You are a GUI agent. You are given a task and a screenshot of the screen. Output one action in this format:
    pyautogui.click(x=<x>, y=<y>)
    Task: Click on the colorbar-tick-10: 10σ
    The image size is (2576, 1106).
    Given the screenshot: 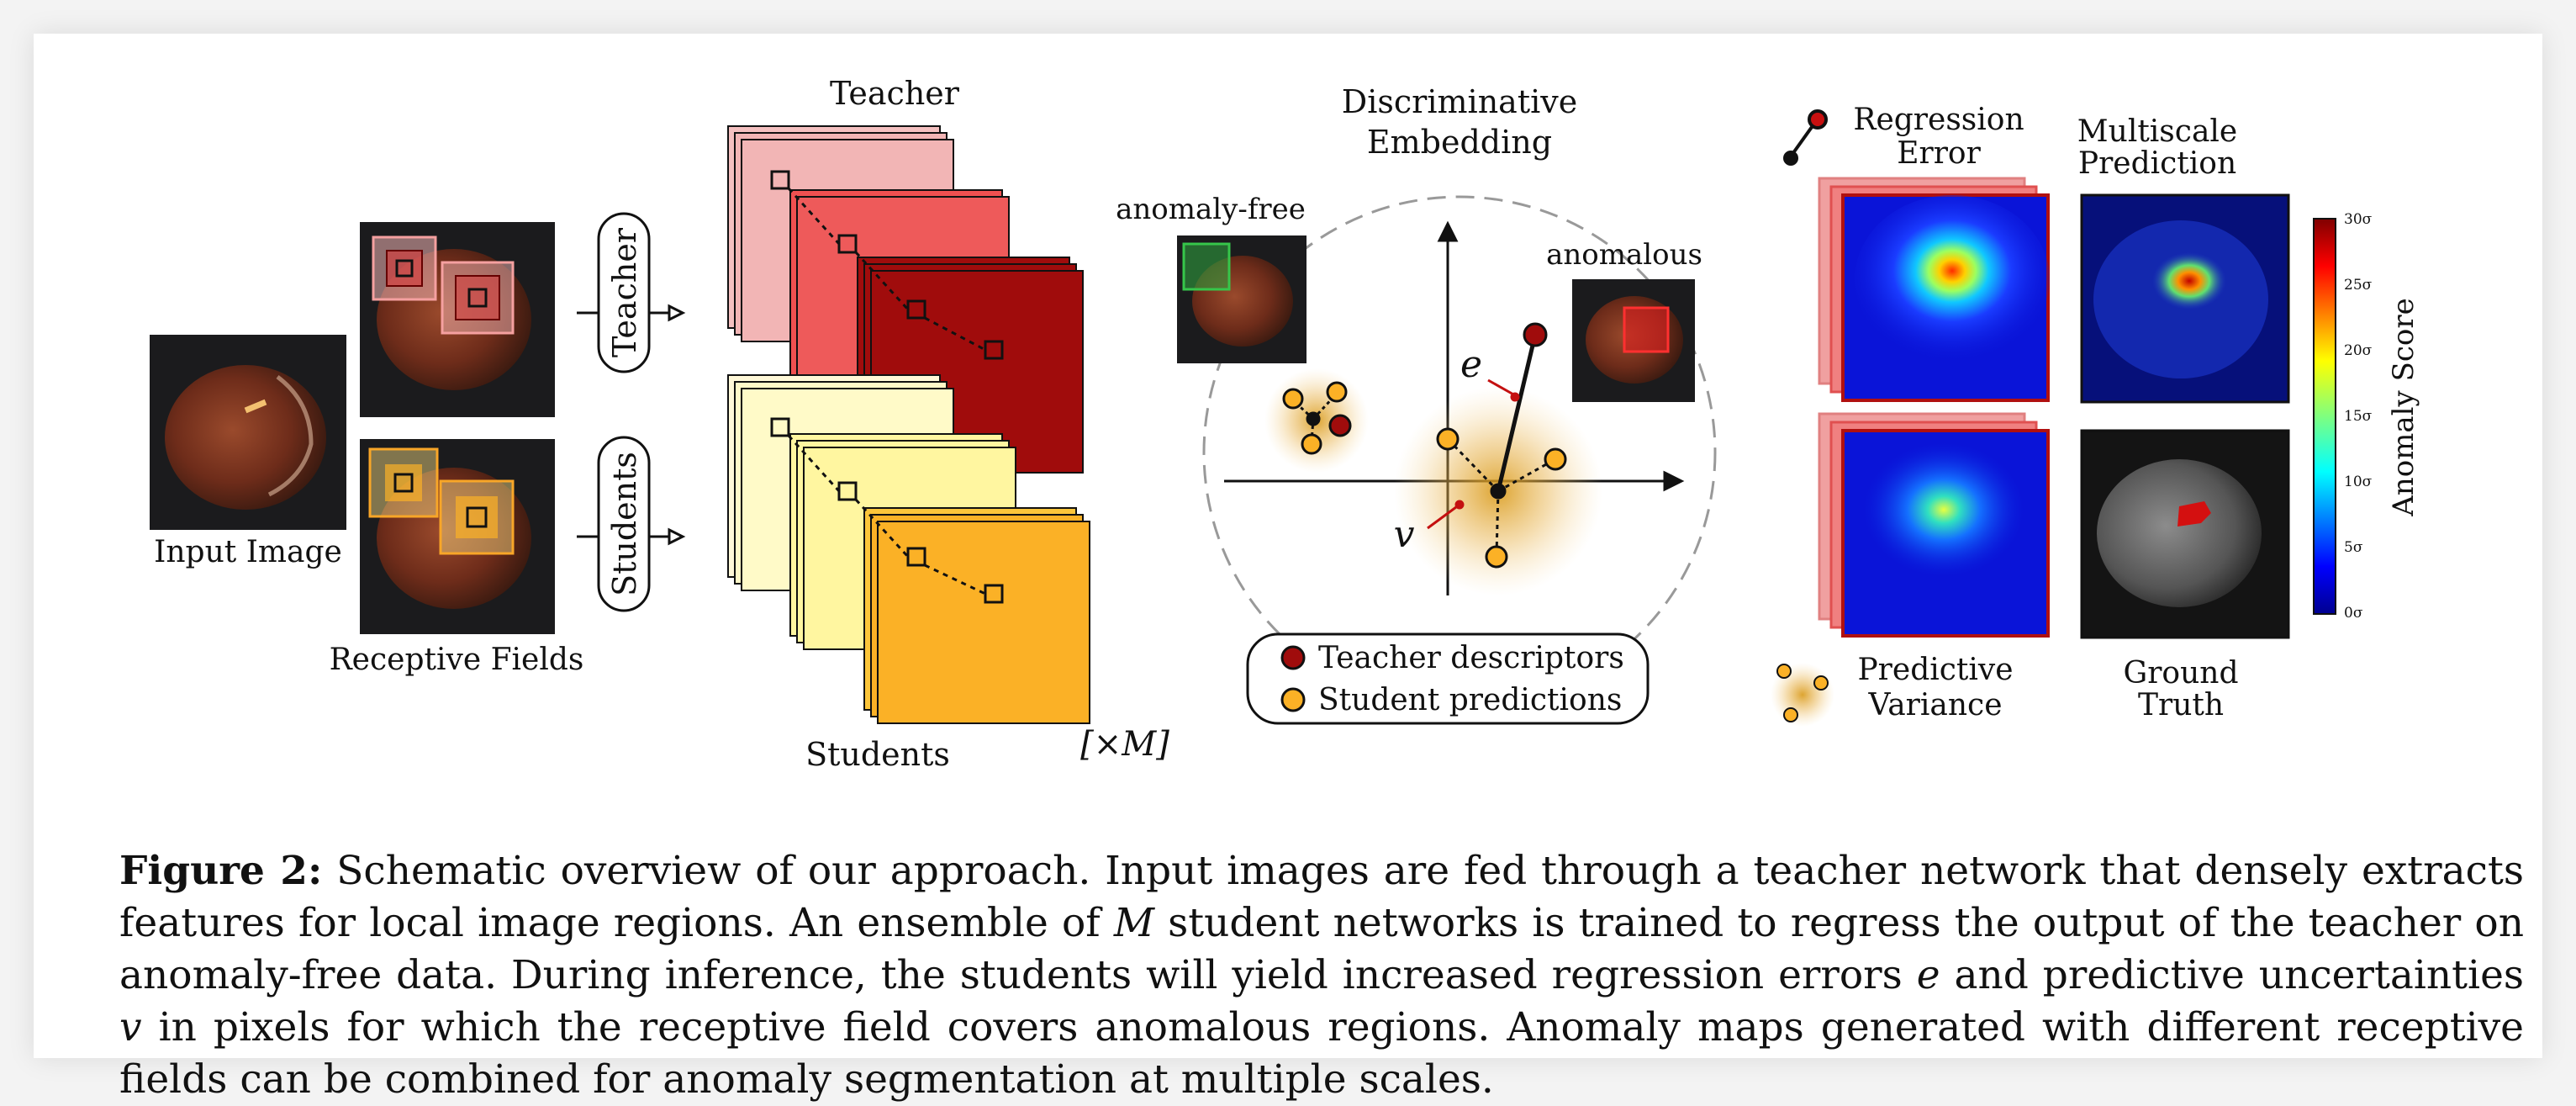 What is the action you would take?
    pyautogui.click(x=2358, y=482)
    